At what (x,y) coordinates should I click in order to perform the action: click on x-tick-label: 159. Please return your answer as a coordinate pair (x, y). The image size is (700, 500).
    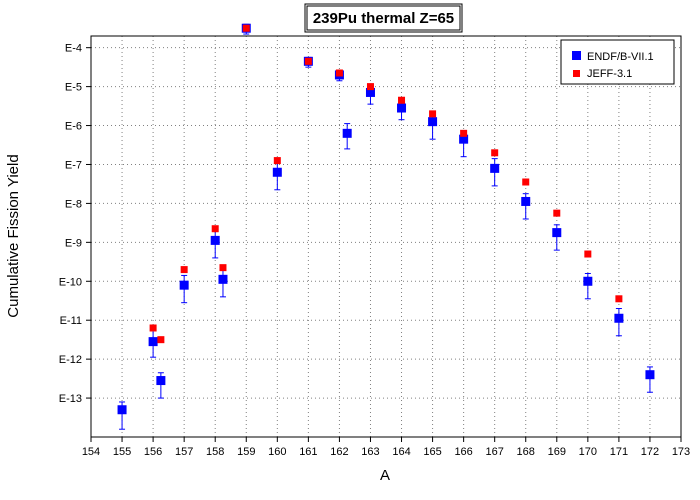
    Looking at the image, I should click on (246, 452).